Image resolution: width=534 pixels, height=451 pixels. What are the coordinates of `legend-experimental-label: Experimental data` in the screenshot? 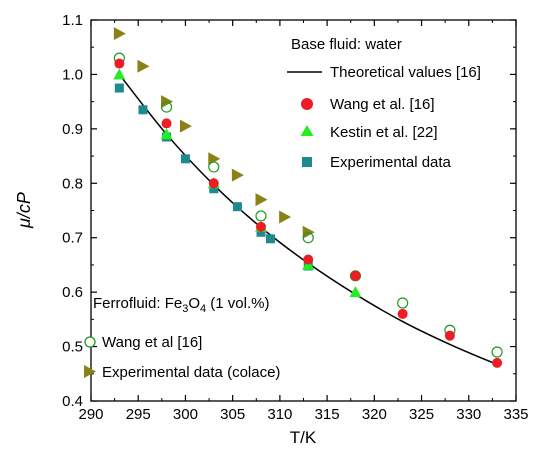 It's located at (391, 162).